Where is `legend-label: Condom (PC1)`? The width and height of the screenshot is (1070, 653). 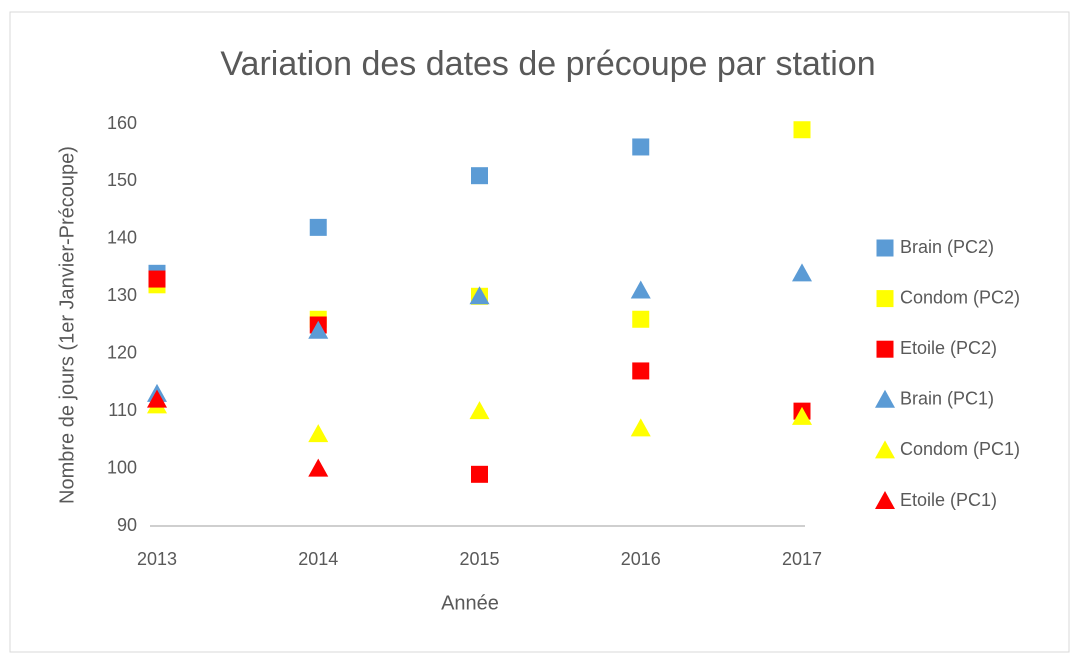
legend-label: Condom (PC1) is located at coordinates (960, 449).